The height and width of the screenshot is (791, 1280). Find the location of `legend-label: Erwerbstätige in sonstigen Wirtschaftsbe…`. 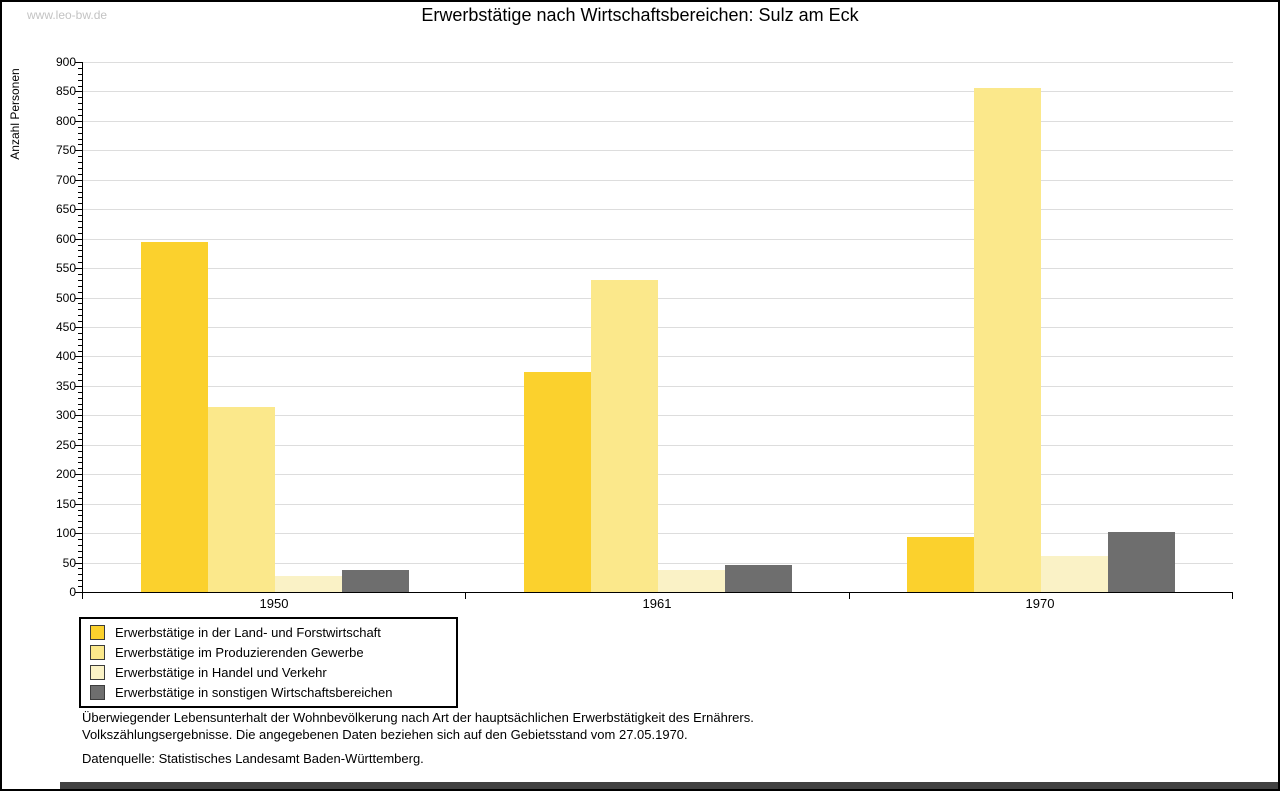

legend-label: Erwerbstätige in sonstigen Wirtschaftsbe… is located at coordinates (254, 692).